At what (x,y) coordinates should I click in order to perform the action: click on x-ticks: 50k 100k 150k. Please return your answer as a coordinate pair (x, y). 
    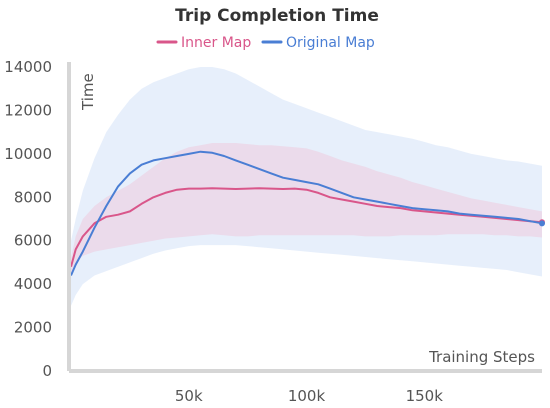
    Looking at the image, I should click on (309, 396).